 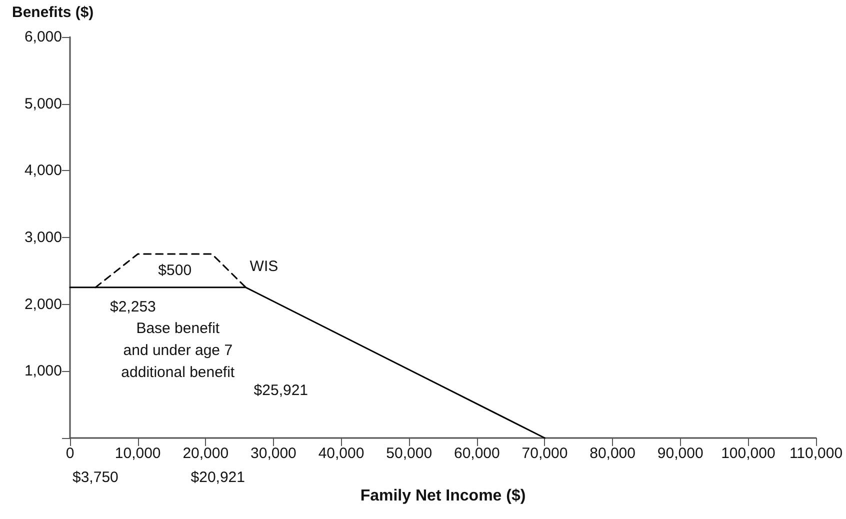 I want to click on y-tick-label: 6,000, so click(x=43, y=37).